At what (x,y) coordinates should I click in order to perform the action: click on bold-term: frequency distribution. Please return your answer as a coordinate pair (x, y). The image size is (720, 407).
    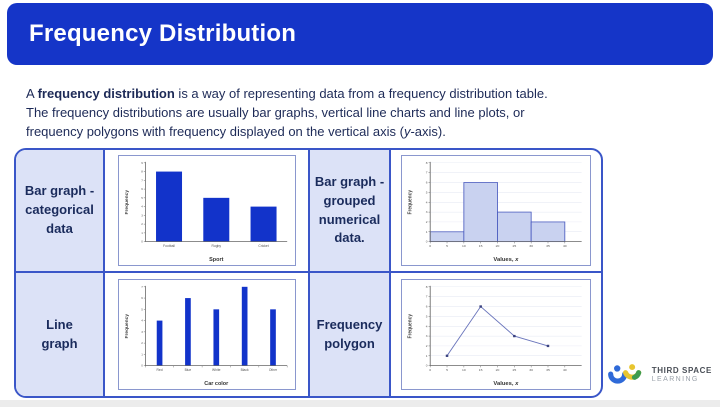
    Looking at the image, I should click on (106, 93).